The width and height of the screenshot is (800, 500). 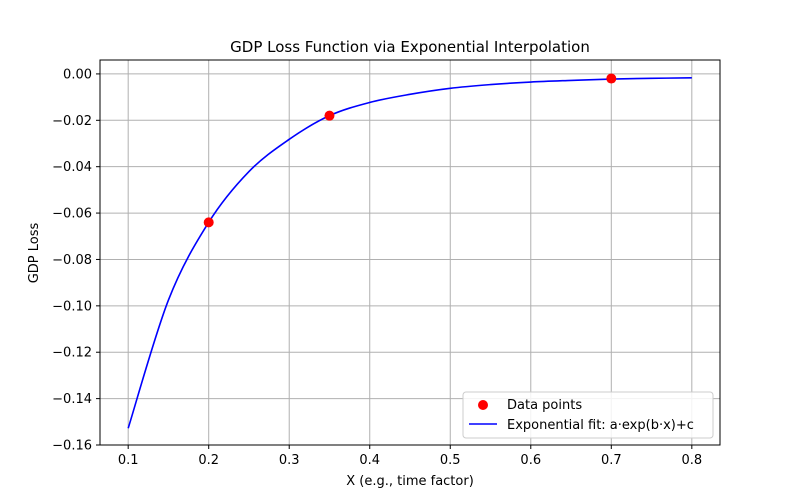 What do you see at coordinates (72, 167) in the screenshot?
I see `y-tick-label: −0.04` at bounding box center [72, 167].